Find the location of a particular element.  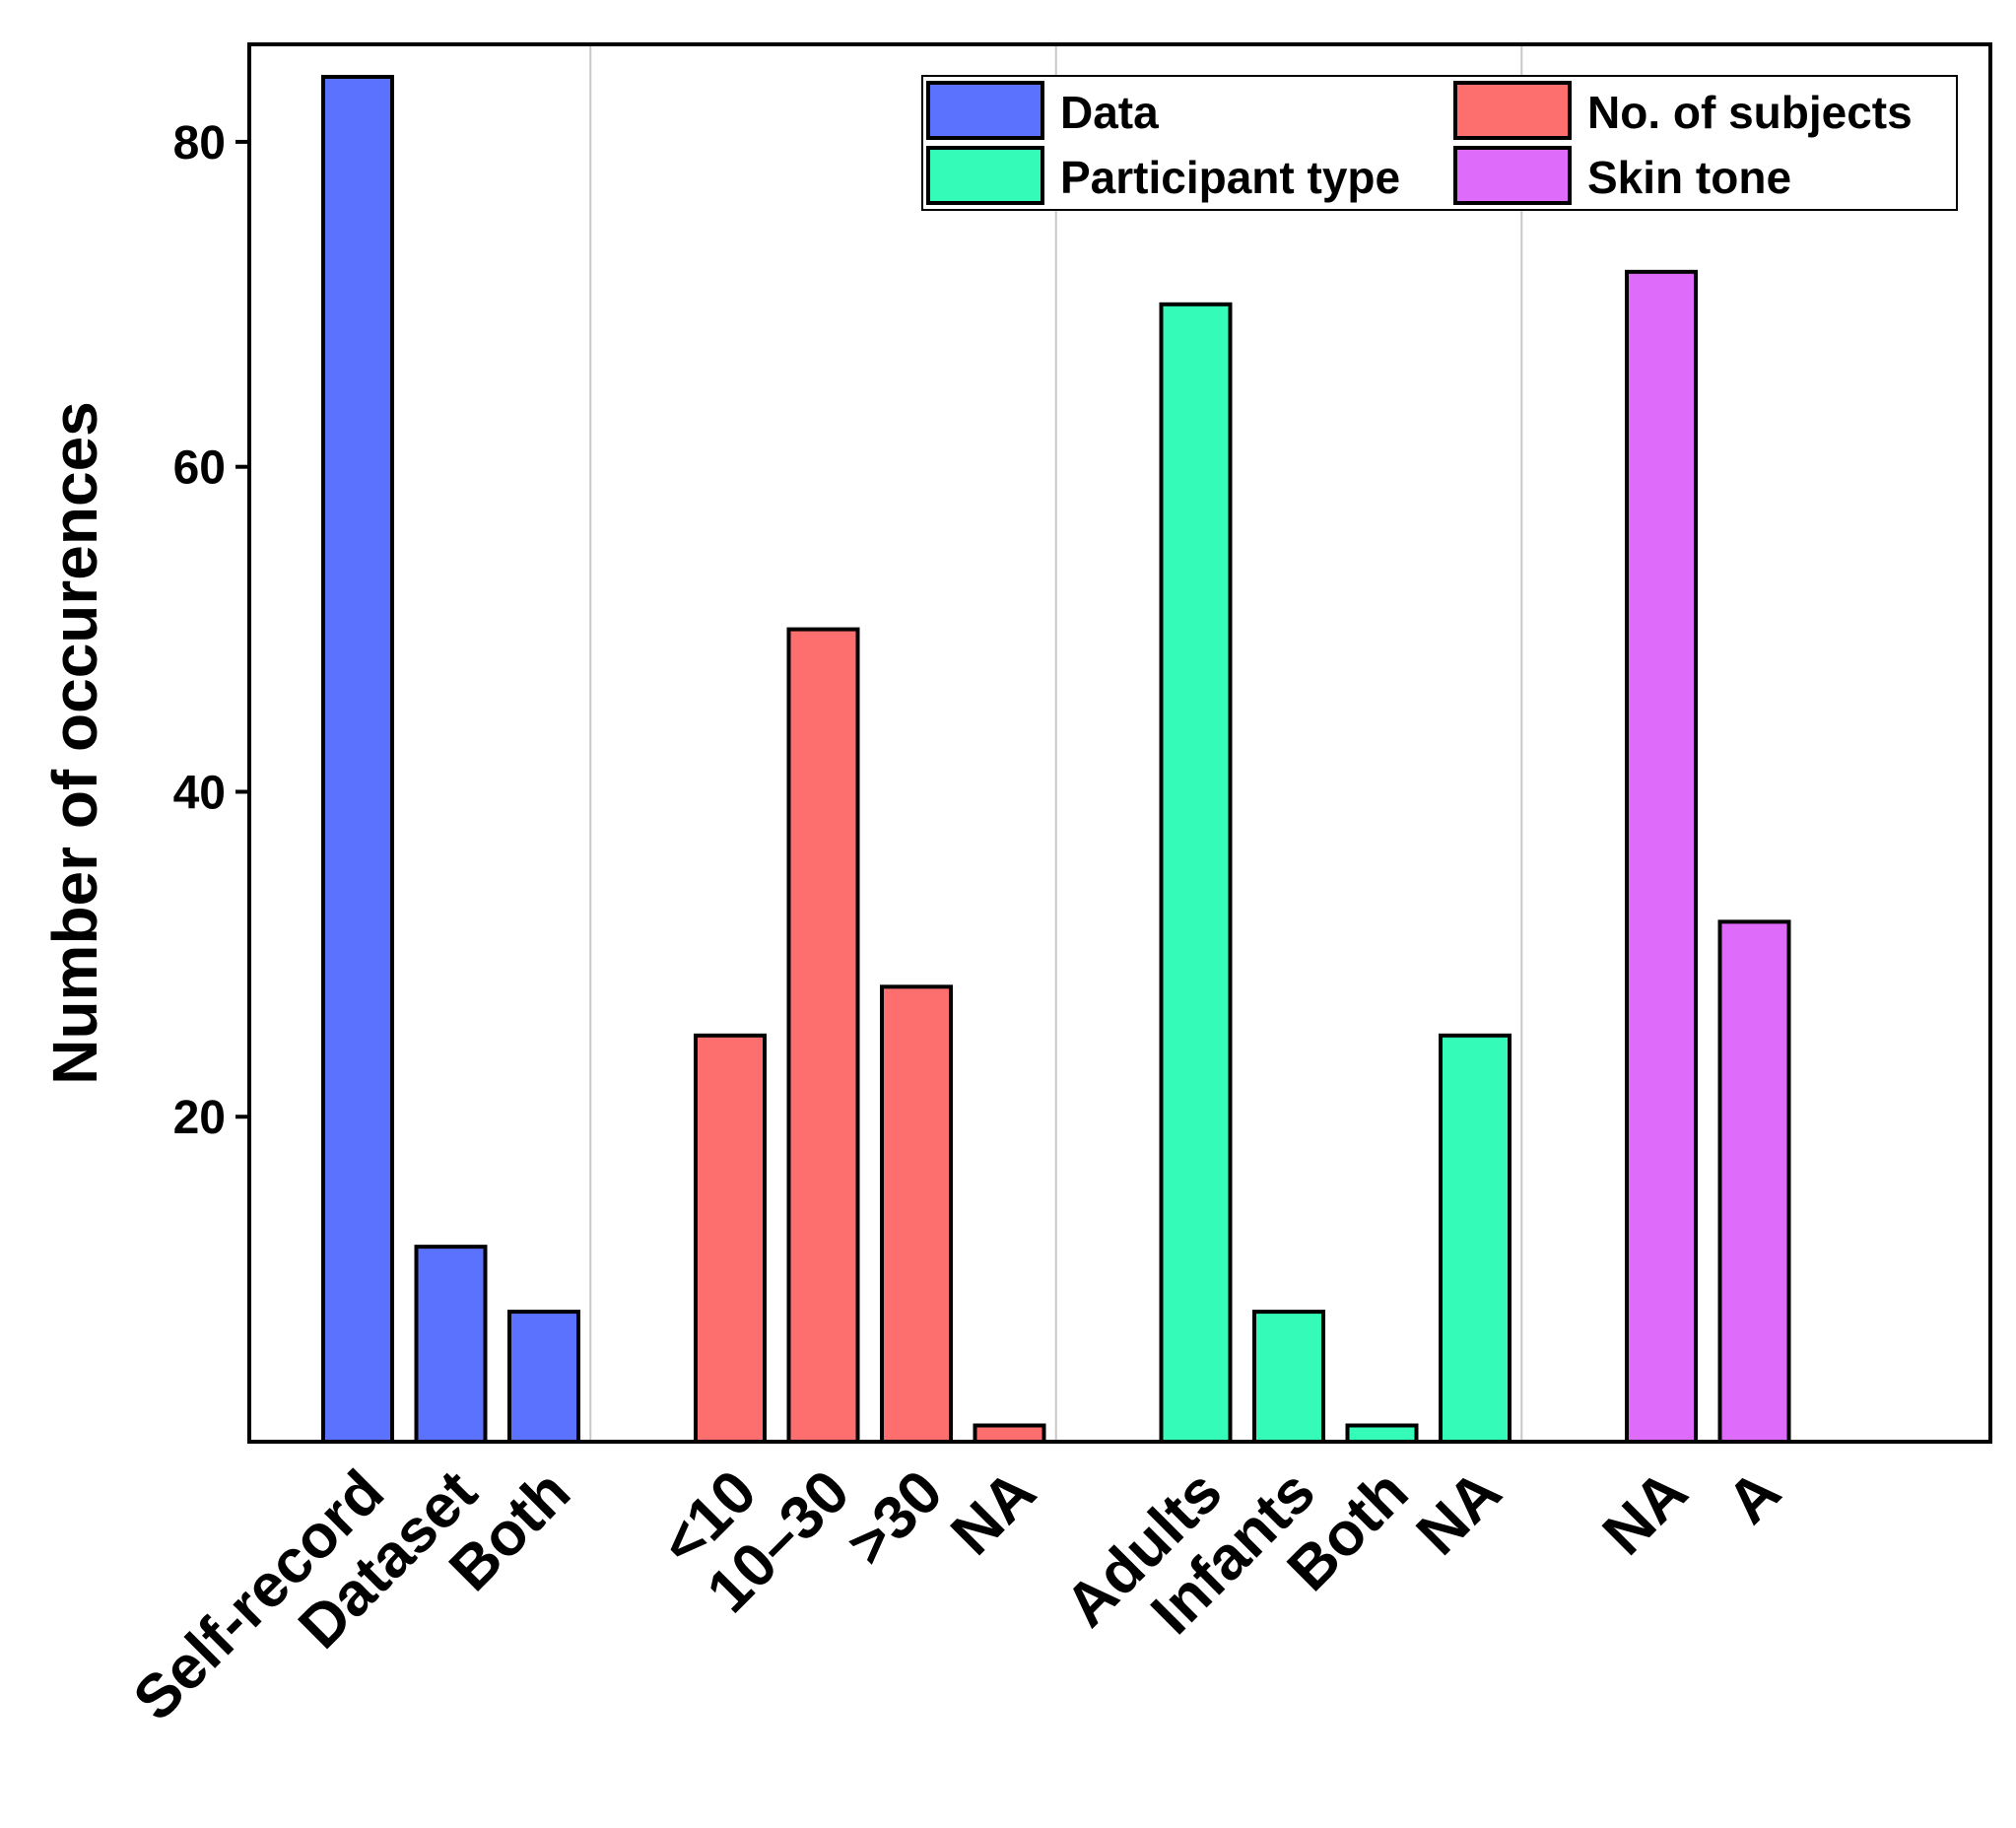

legend-swatch-data is located at coordinates (985, 110).